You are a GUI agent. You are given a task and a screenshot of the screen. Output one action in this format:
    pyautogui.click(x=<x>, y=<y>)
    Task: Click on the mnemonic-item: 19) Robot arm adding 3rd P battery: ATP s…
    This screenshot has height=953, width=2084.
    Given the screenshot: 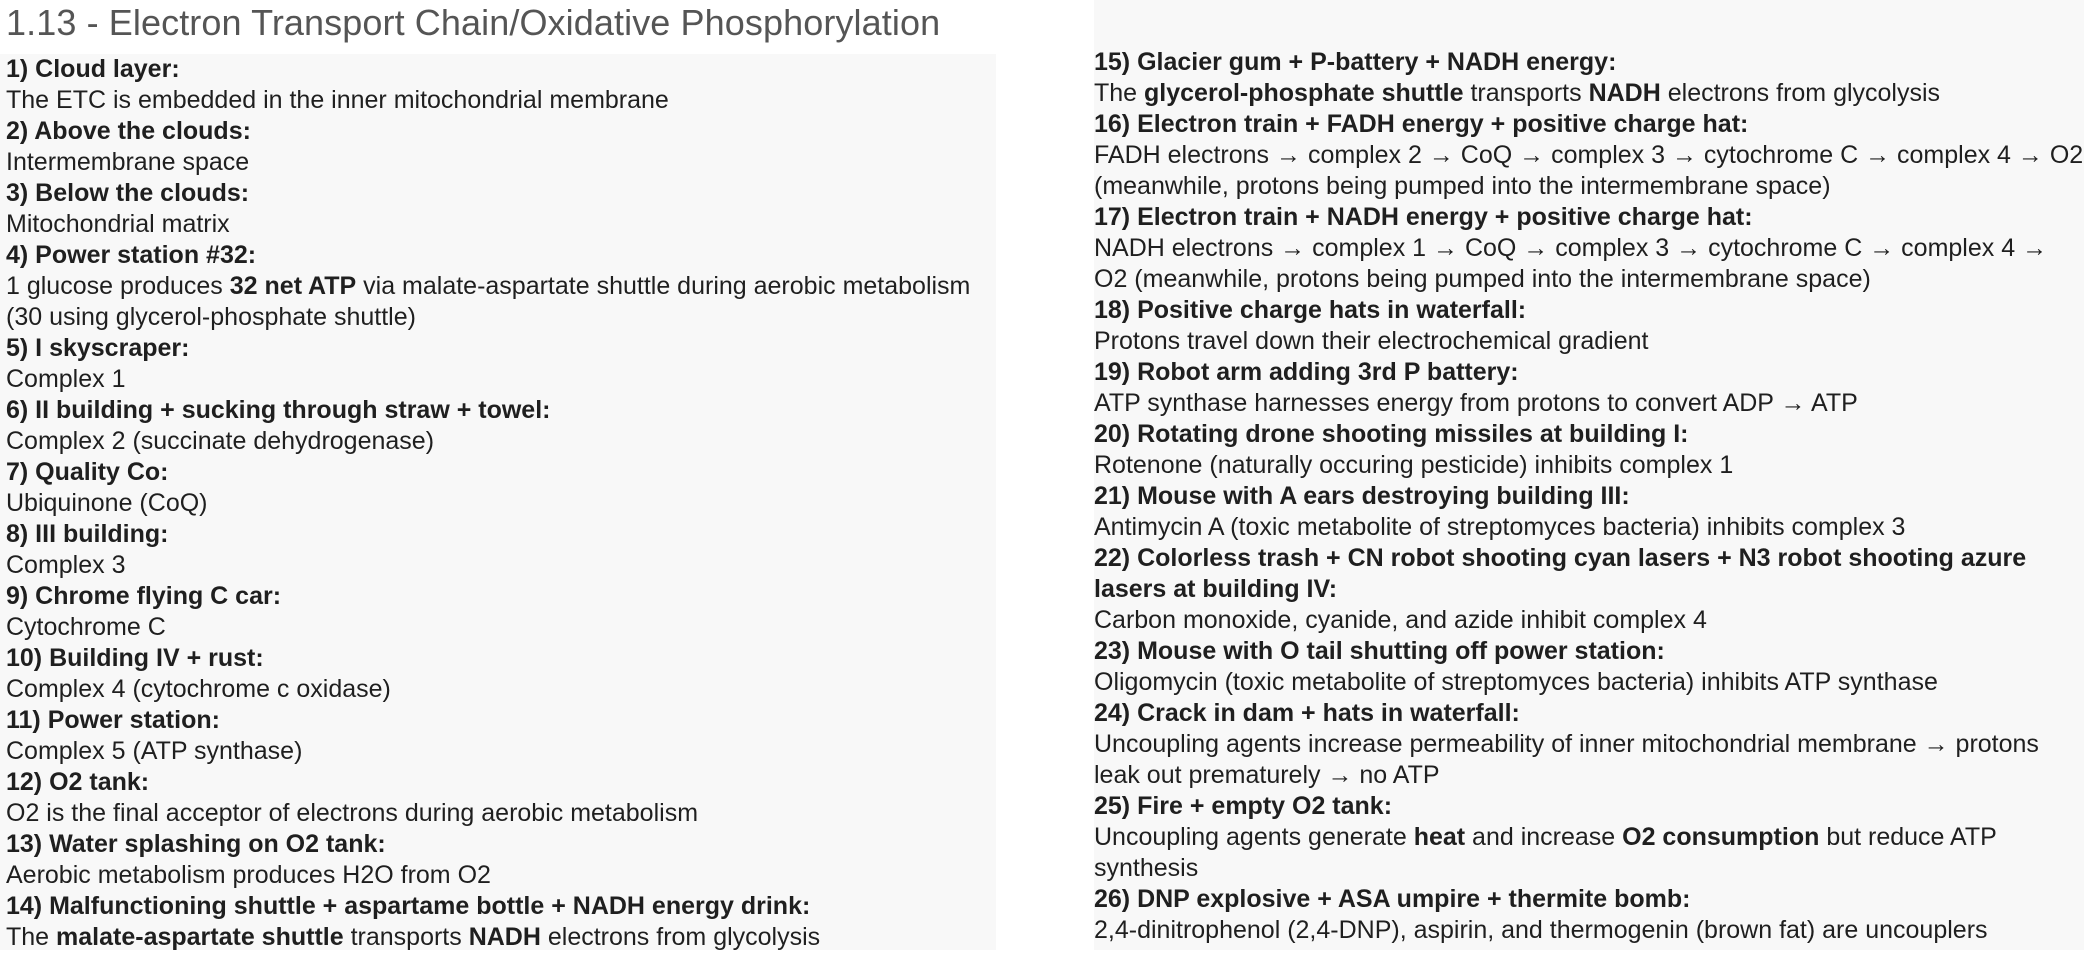 What is the action you would take?
    pyautogui.click(x=1589, y=388)
    